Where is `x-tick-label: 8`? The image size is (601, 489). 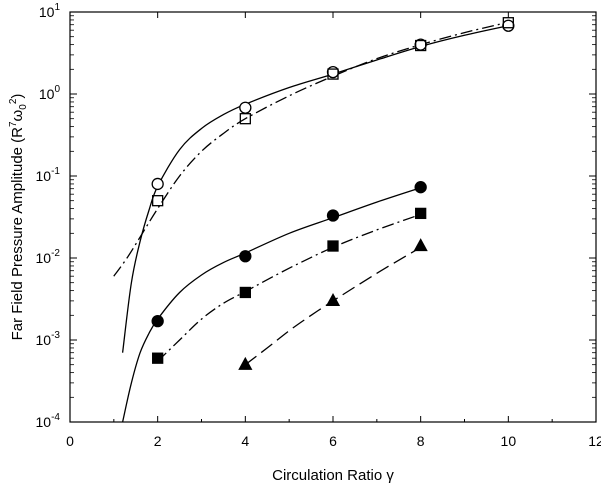
x-tick-label: 8 is located at coordinates (421, 441).